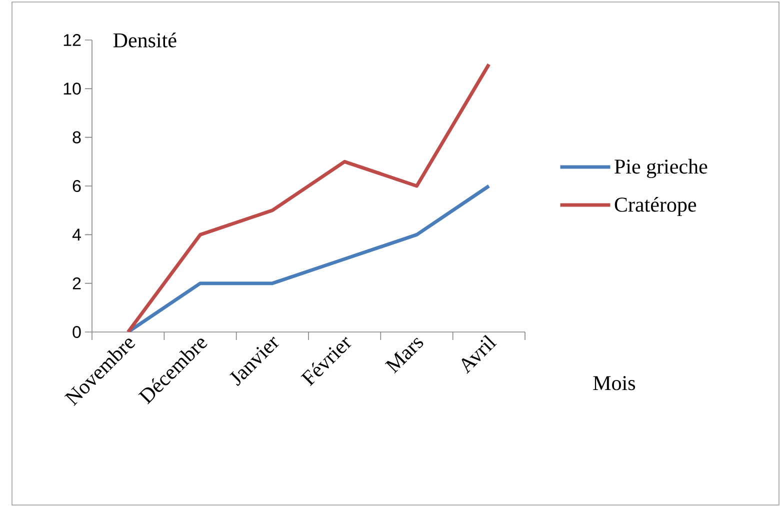 The width and height of the screenshot is (781, 506). What do you see at coordinates (614, 383) in the screenshot?
I see `x-axis-title: Mois` at bounding box center [614, 383].